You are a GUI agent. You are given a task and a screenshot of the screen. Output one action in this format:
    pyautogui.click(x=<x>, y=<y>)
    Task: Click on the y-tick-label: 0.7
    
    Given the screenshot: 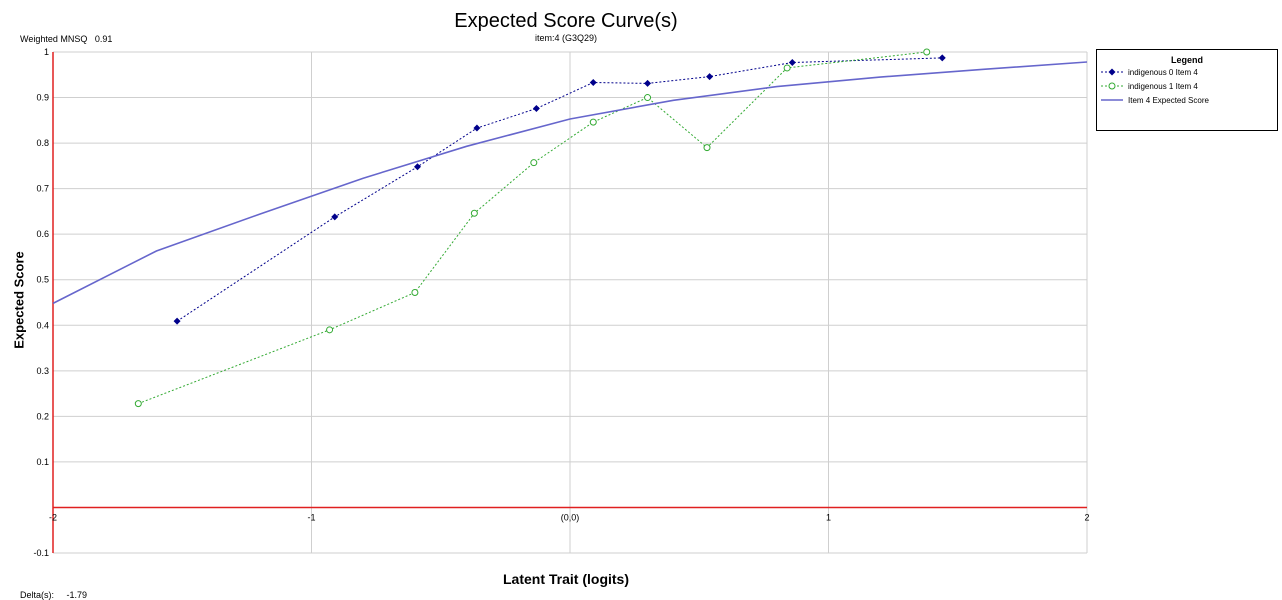 What is the action you would take?
    pyautogui.click(x=42, y=189)
    